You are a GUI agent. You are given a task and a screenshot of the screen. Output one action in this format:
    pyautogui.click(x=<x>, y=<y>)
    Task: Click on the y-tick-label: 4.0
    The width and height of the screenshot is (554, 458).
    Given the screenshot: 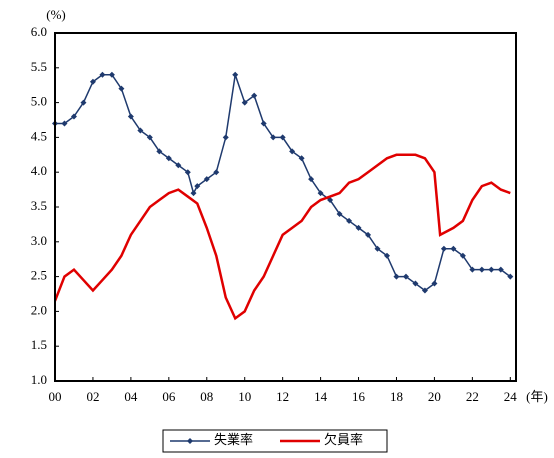 What is the action you would take?
    pyautogui.click(x=39, y=170)
    